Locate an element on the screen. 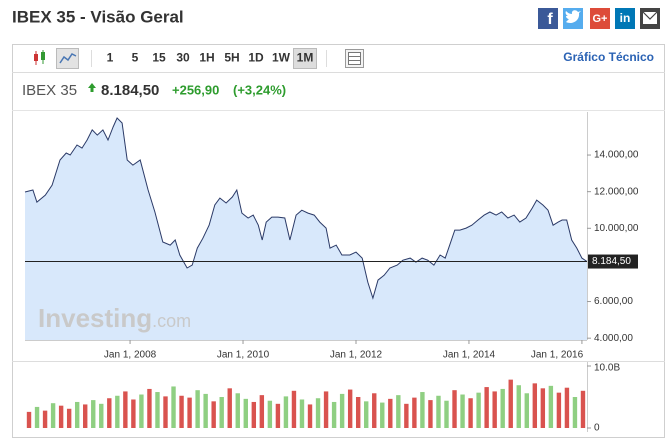  interval-button: 15 is located at coordinates (159, 58).